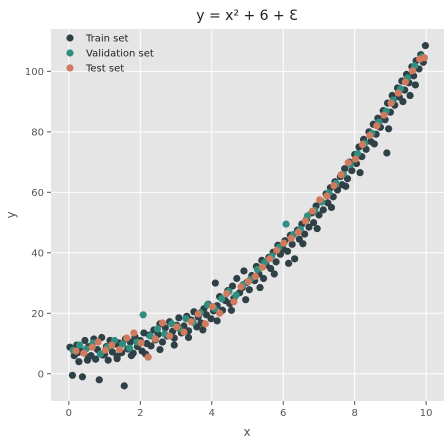  What do you see at coordinates (246, 432) in the screenshot?
I see `x-axis-label: x` at bounding box center [246, 432].